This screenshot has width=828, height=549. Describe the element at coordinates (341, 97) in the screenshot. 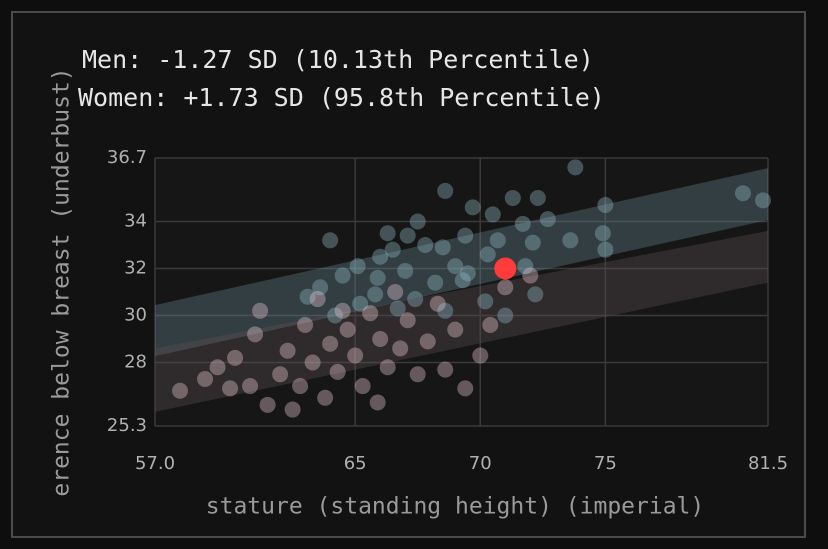

I see `title-line: Women: +1.73 SD (95.8th Percentile)` at that location.